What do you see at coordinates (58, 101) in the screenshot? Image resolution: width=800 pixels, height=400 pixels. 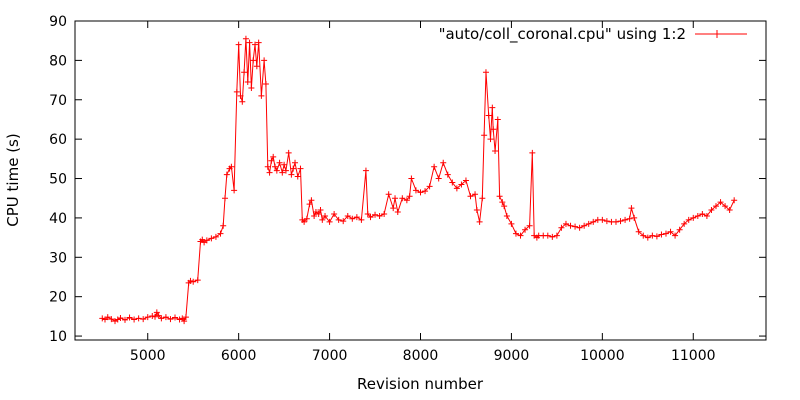 I see `y-tick-label: 70` at bounding box center [58, 101].